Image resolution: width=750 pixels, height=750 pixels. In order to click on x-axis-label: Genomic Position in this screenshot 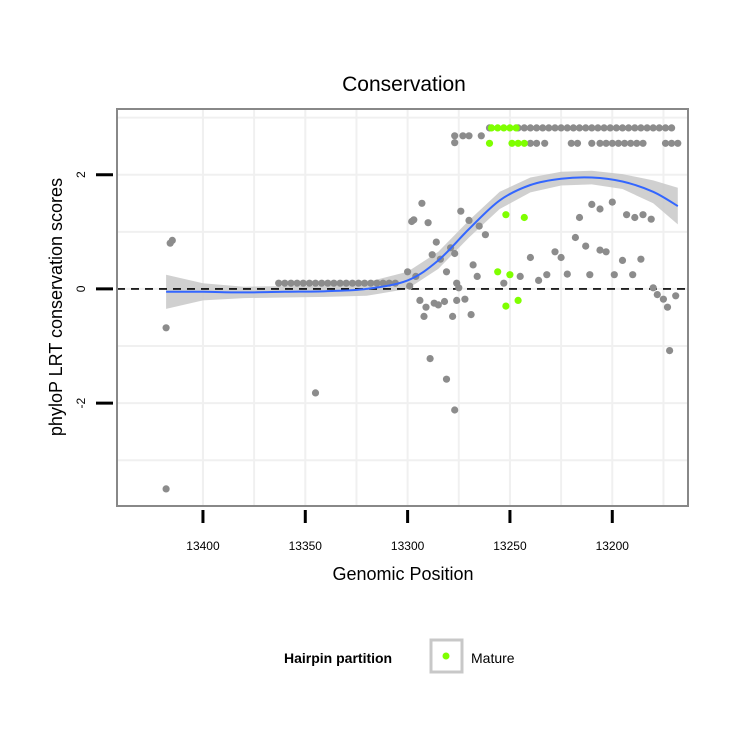, I will do `click(402, 574)`.